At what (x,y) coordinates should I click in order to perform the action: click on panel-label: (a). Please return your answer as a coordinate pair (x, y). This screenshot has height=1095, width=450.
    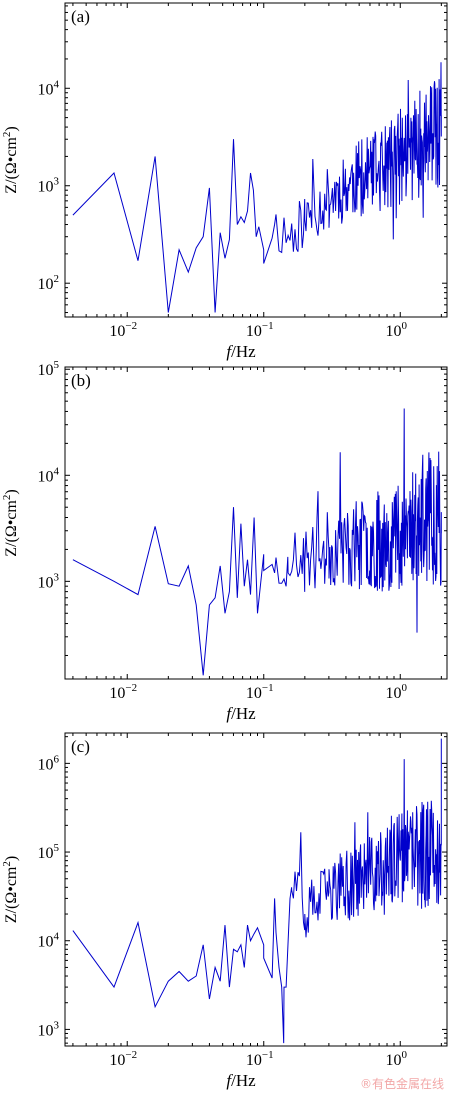
    Looking at the image, I should click on (80, 16).